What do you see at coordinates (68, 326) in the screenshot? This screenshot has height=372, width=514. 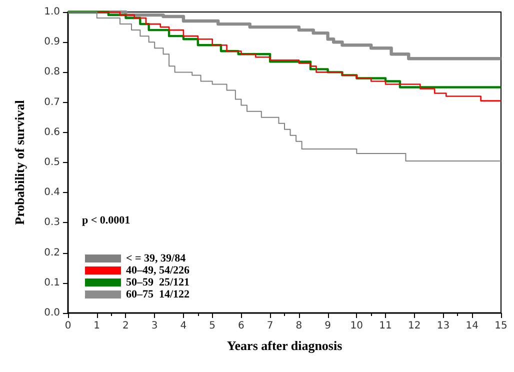 I see `x-tick-label: 0` at bounding box center [68, 326].